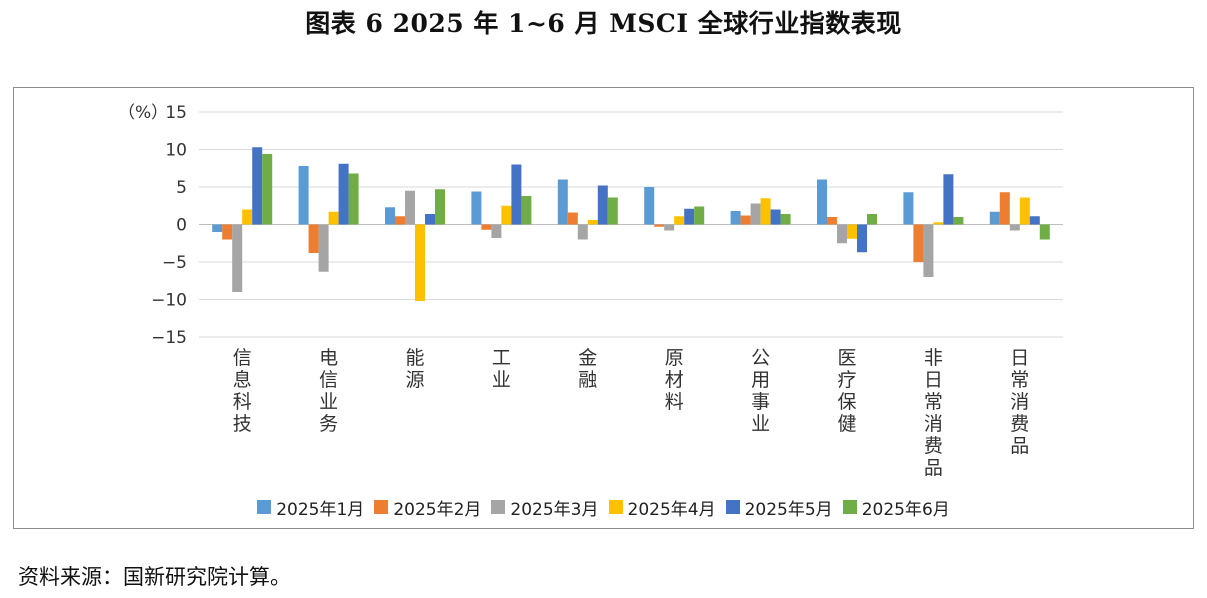  Describe the element at coordinates (169, 338) in the screenshot. I see `y-tick-label: −15` at that location.